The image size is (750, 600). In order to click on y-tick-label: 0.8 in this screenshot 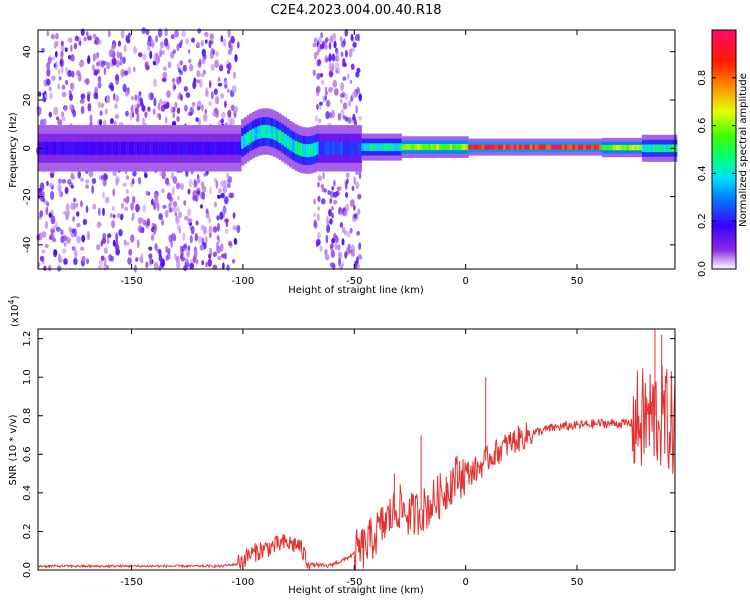, I will do `click(27, 416)`.